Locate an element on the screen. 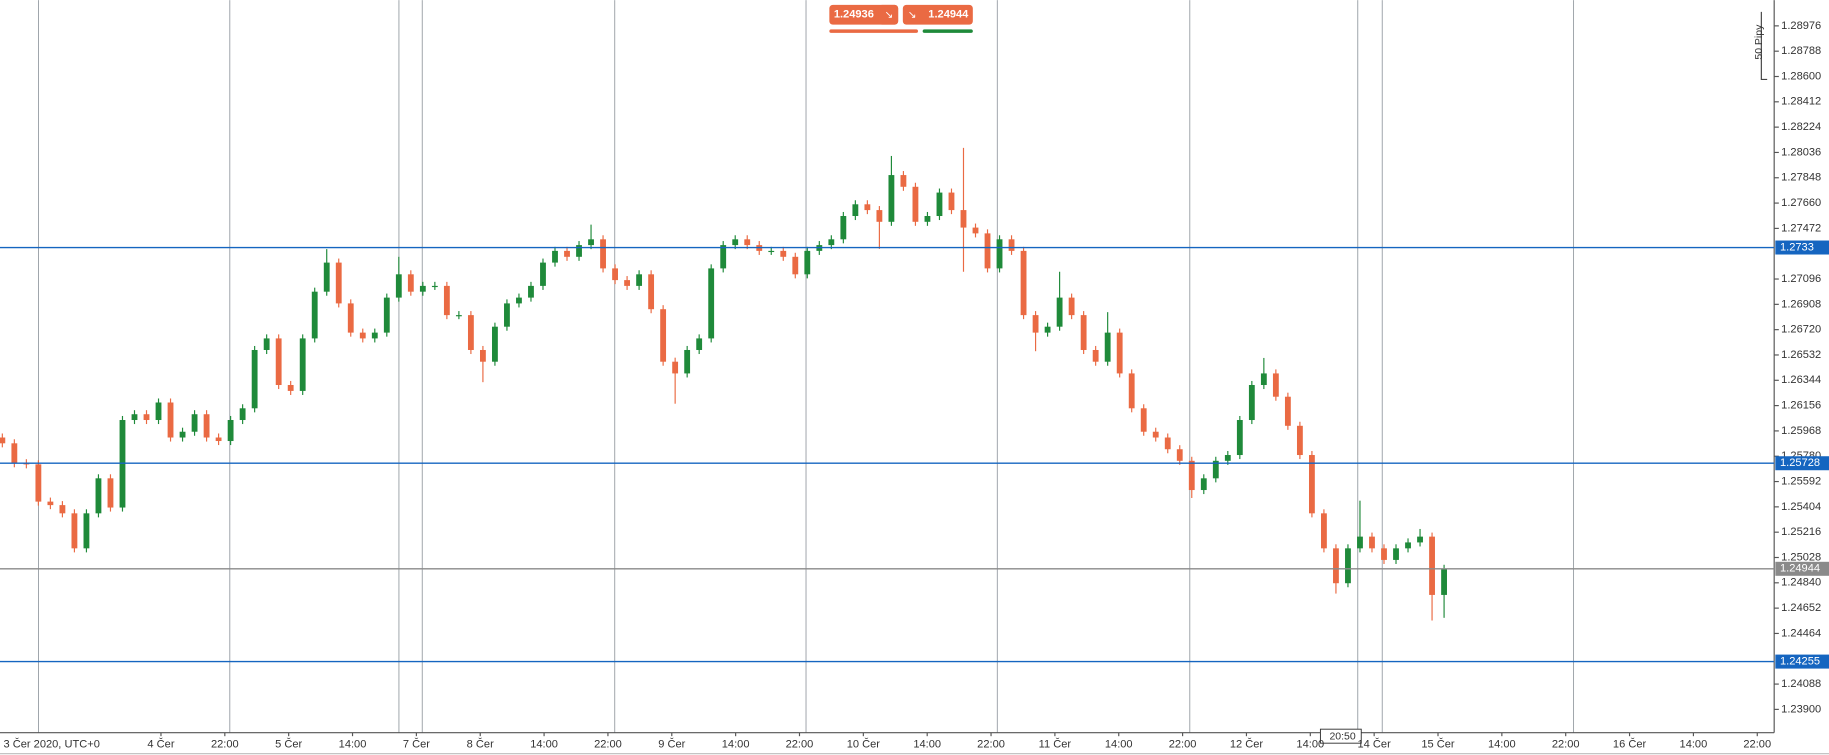 This screenshot has width=1829, height=755. y-tick-label: 1.26720 is located at coordinates (1801, 330).